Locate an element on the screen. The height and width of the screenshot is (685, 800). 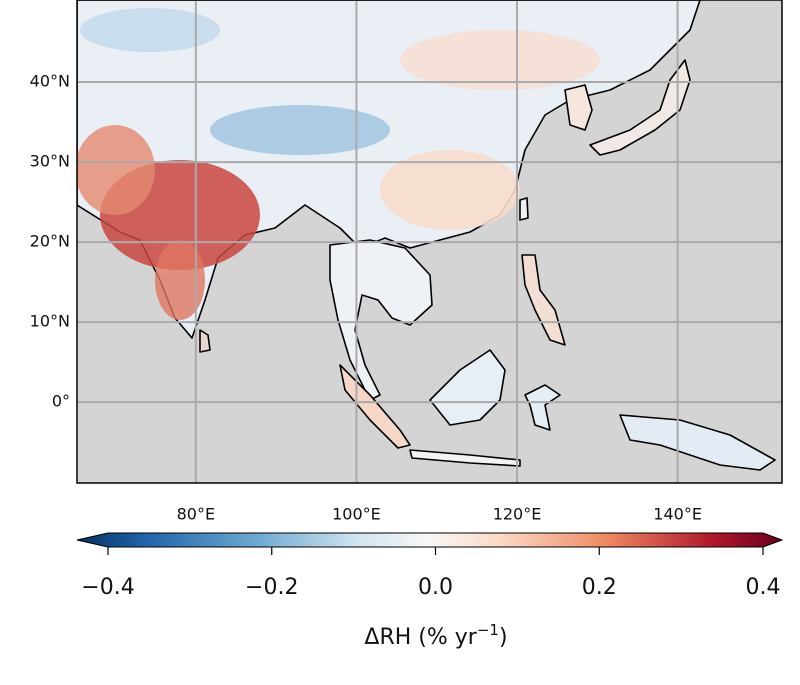
borneo is located at coordinates (467, 387).